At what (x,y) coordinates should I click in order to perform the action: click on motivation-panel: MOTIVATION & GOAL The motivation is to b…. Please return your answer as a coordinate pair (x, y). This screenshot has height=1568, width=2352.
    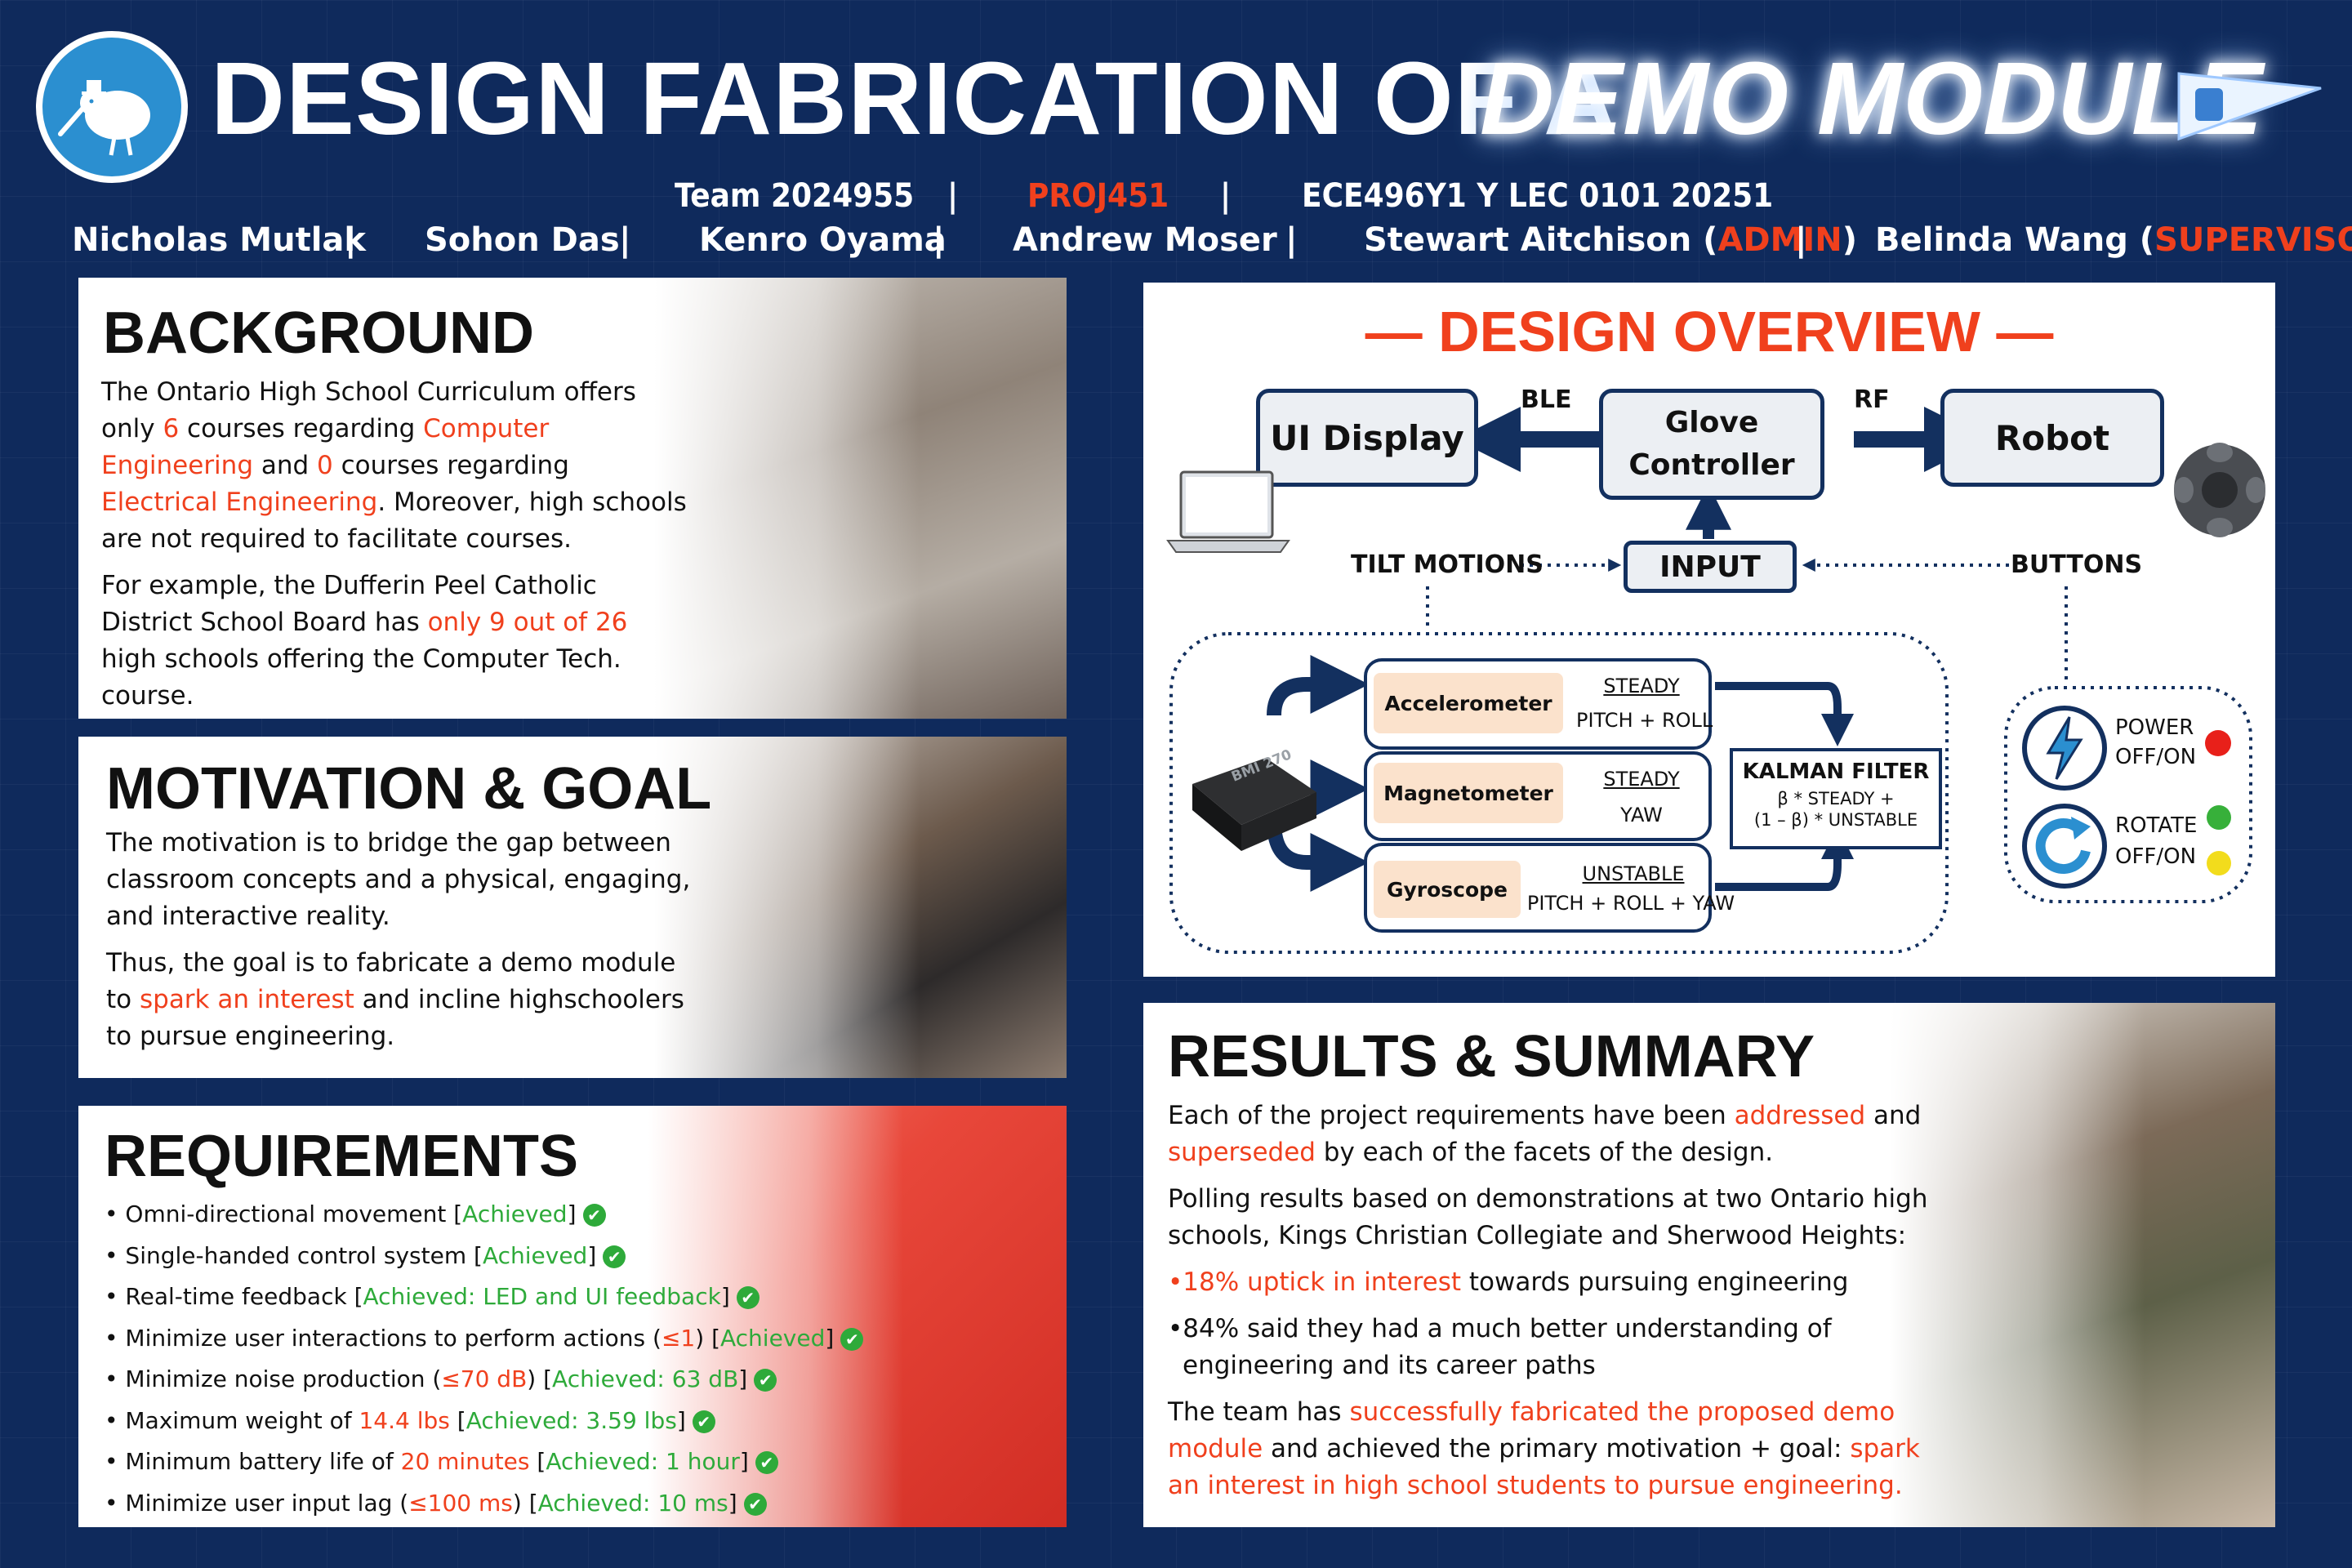
    Looking at the image, I should click on (572, 907).